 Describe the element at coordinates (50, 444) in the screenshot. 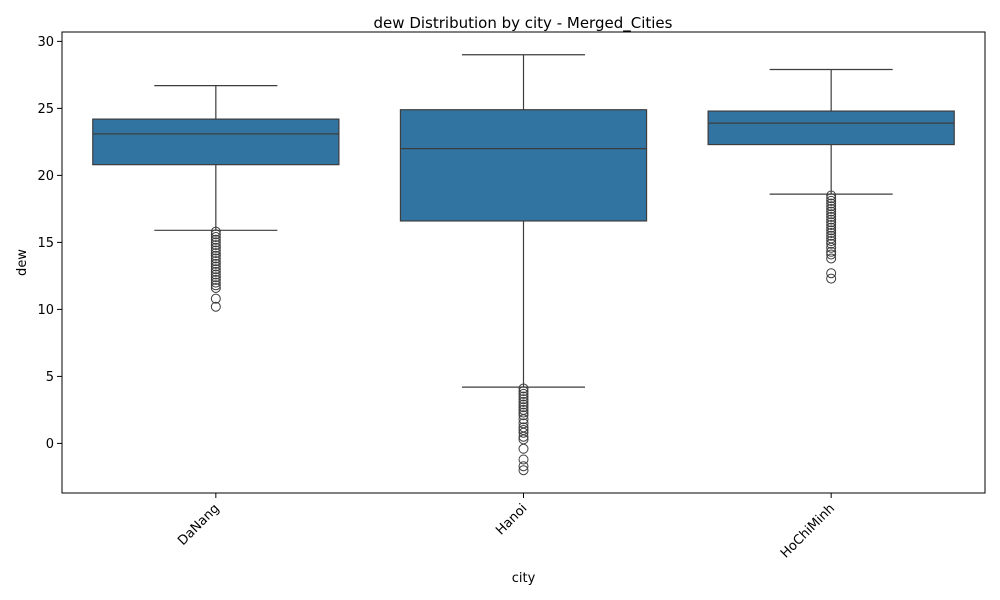

I see `y-tick-label: 0` at that location.